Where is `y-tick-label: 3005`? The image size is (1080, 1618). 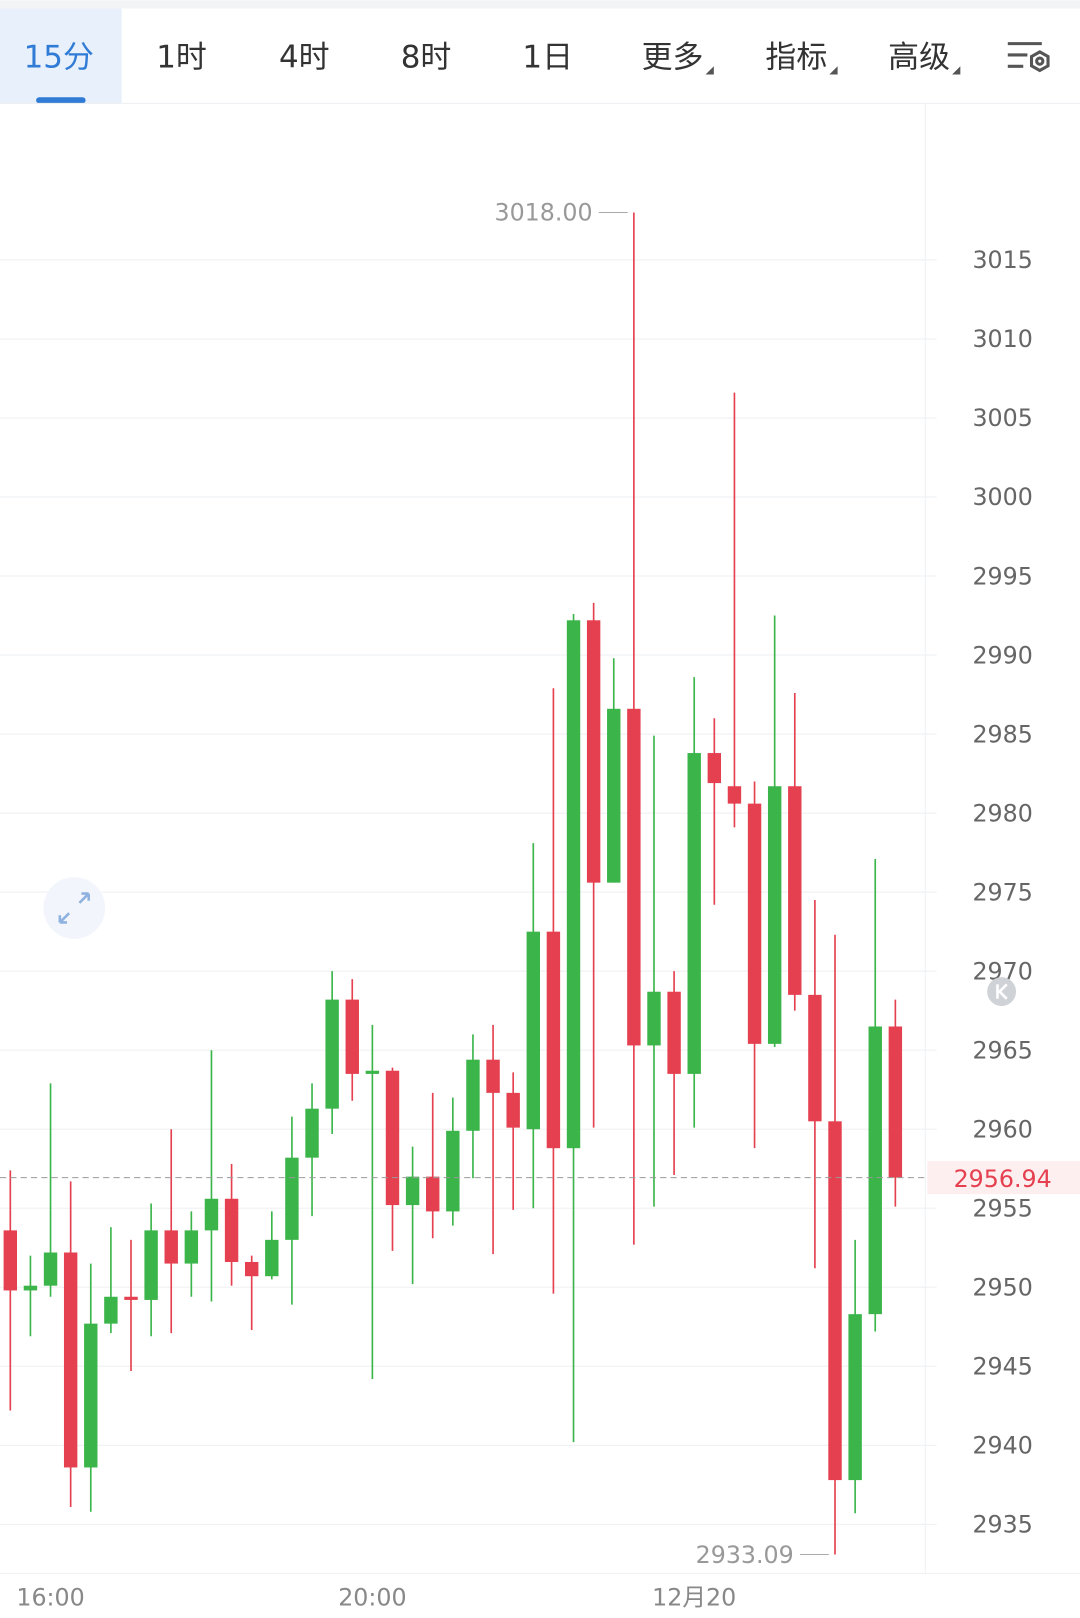 y-tick-label: 3005 is located at coordinates (1002, 418).